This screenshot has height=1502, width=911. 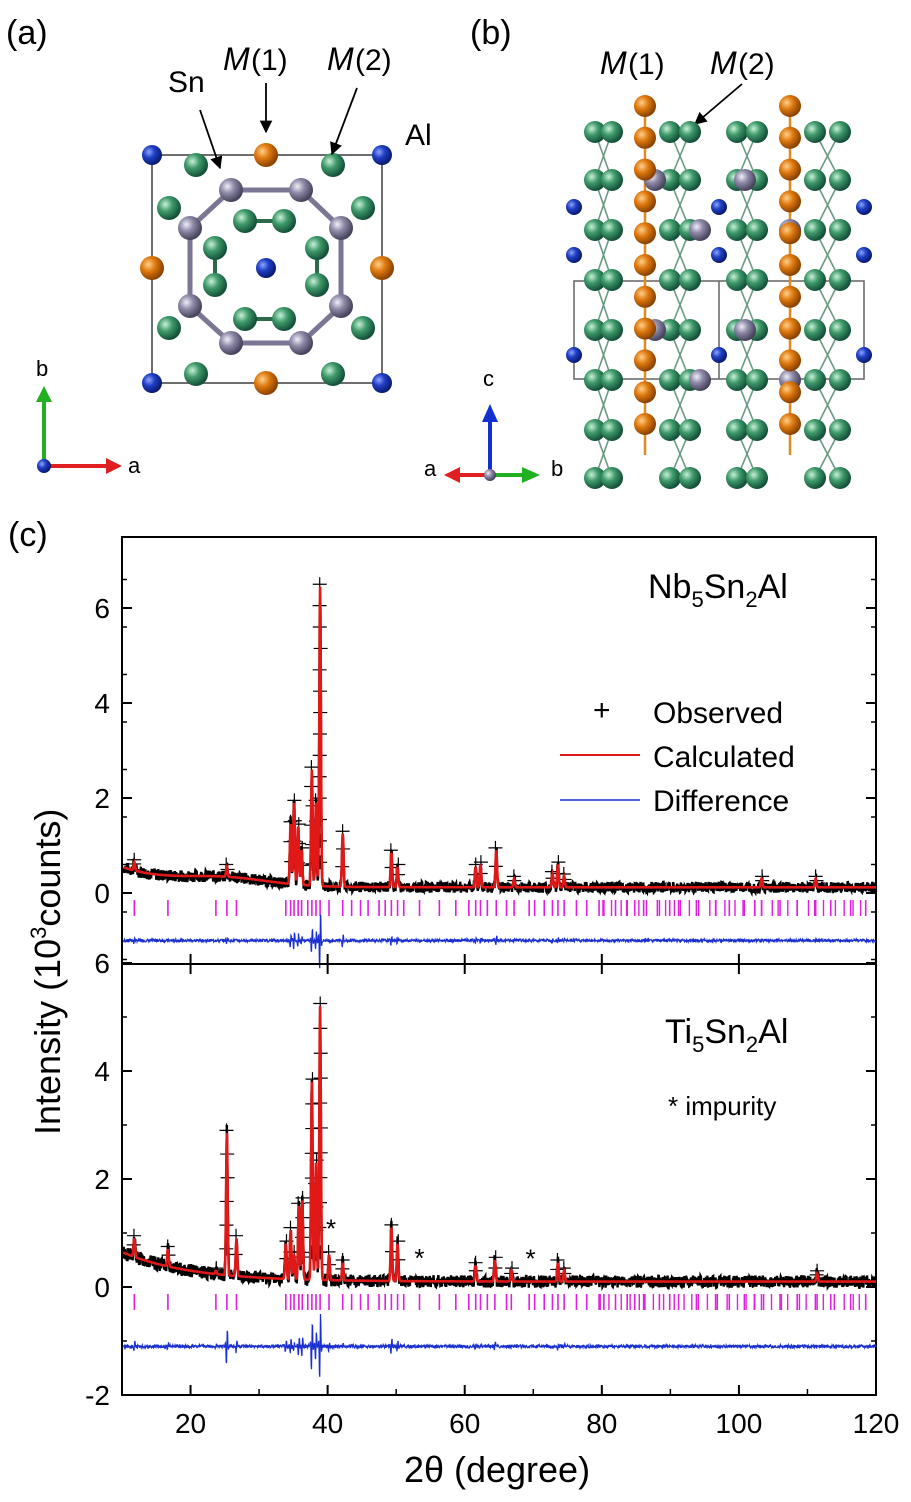 I want to click on panel-a-label: (a), so click(x=27, y=33).